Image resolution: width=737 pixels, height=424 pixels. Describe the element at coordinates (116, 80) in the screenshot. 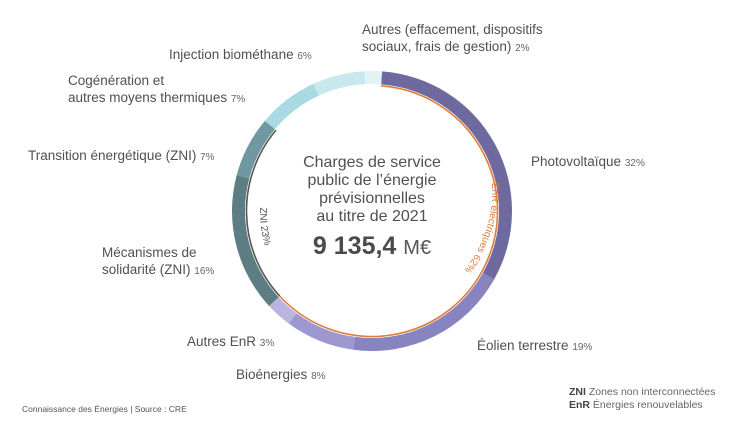

I see `label-line-1: Cogénération et` at that location.